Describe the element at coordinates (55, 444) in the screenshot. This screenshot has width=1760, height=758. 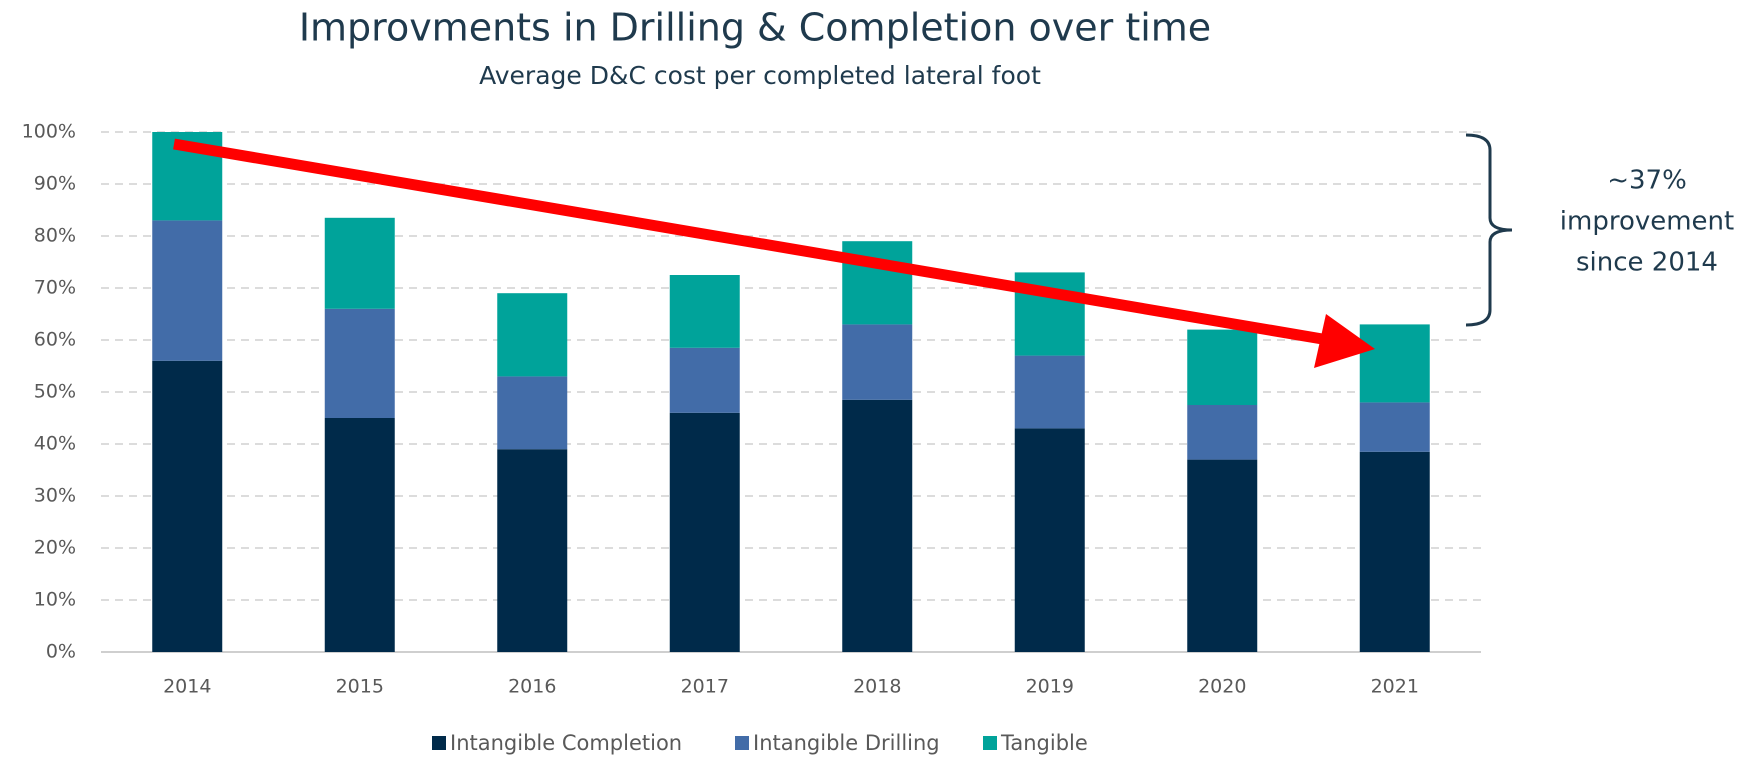
I see `y-tick-label: 40%` at that location.